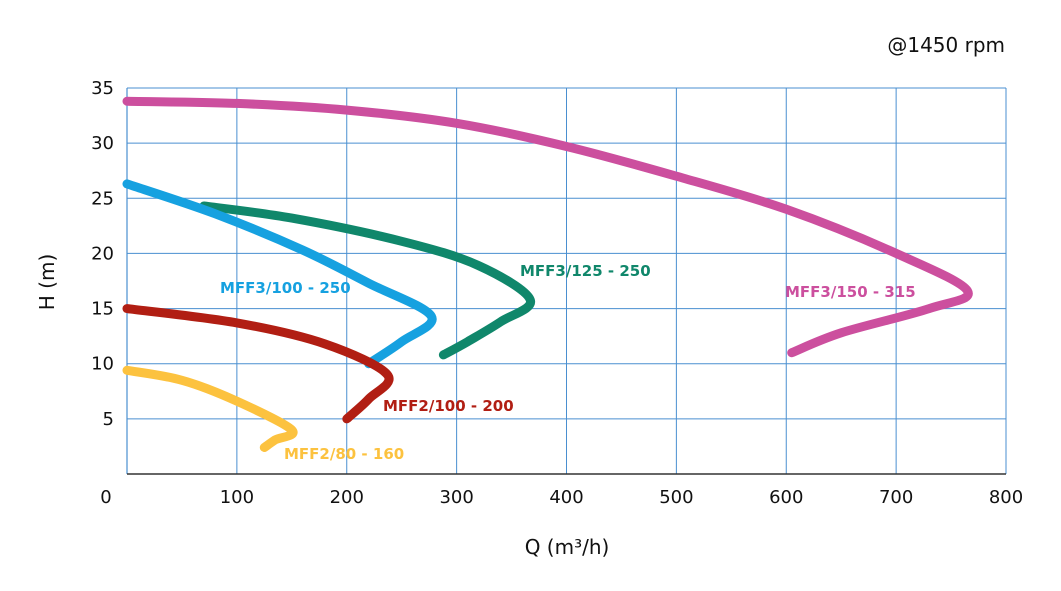 This screenshot has height=591, width=1061. What do you see at coordinates (585, 271) in the screenshot?
I see `series-label-mff3-125-250: MFF3/125 - 250` at bounding box center [585, 271].